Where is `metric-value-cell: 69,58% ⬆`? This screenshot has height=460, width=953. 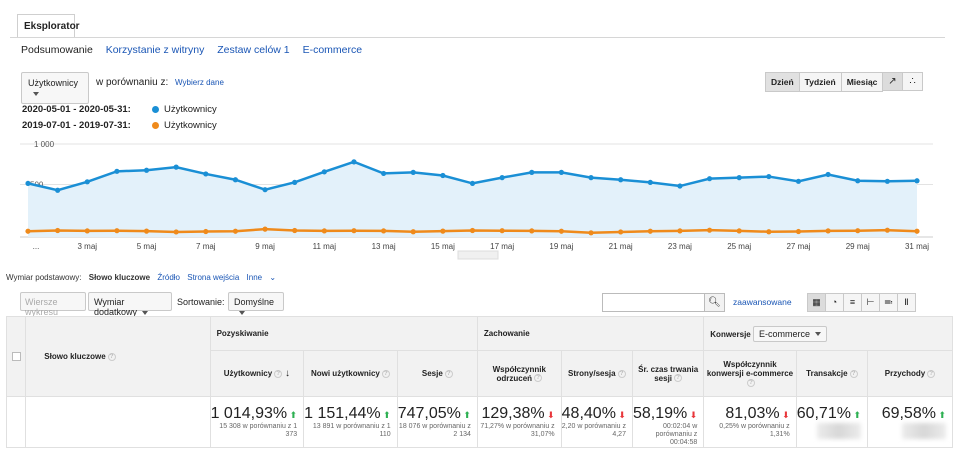
metric-value-cell: 69,58% ⬆ is located at coordinates (910, 422).